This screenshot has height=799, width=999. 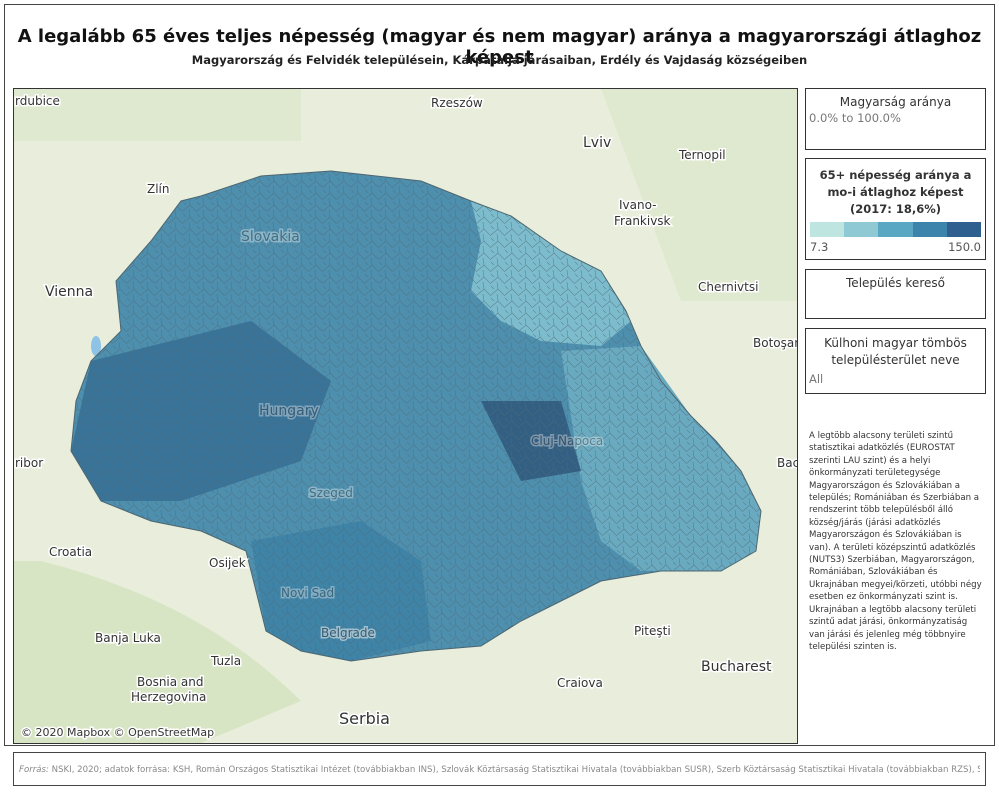 What do you see at coordinates (128, 638) in the screenshot?
I see `map-label: Banja Luka` at bounding box center [128, 638].